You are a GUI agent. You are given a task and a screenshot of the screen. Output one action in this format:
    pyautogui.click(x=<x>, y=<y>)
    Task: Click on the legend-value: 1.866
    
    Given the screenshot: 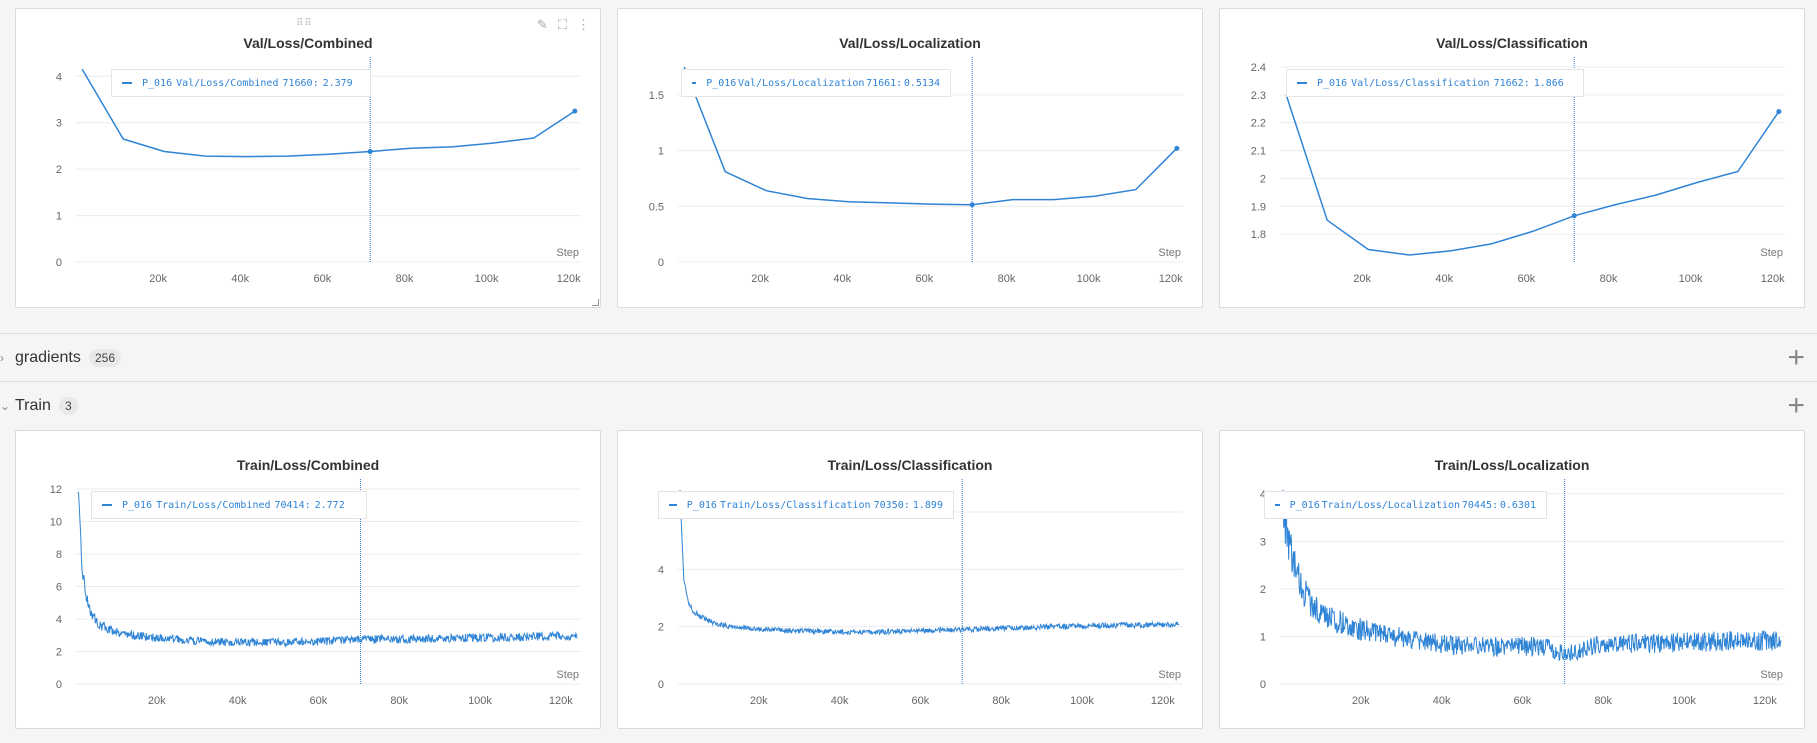 What is the action you would take?
    pyautogui.click(x=1548, y=83)
    